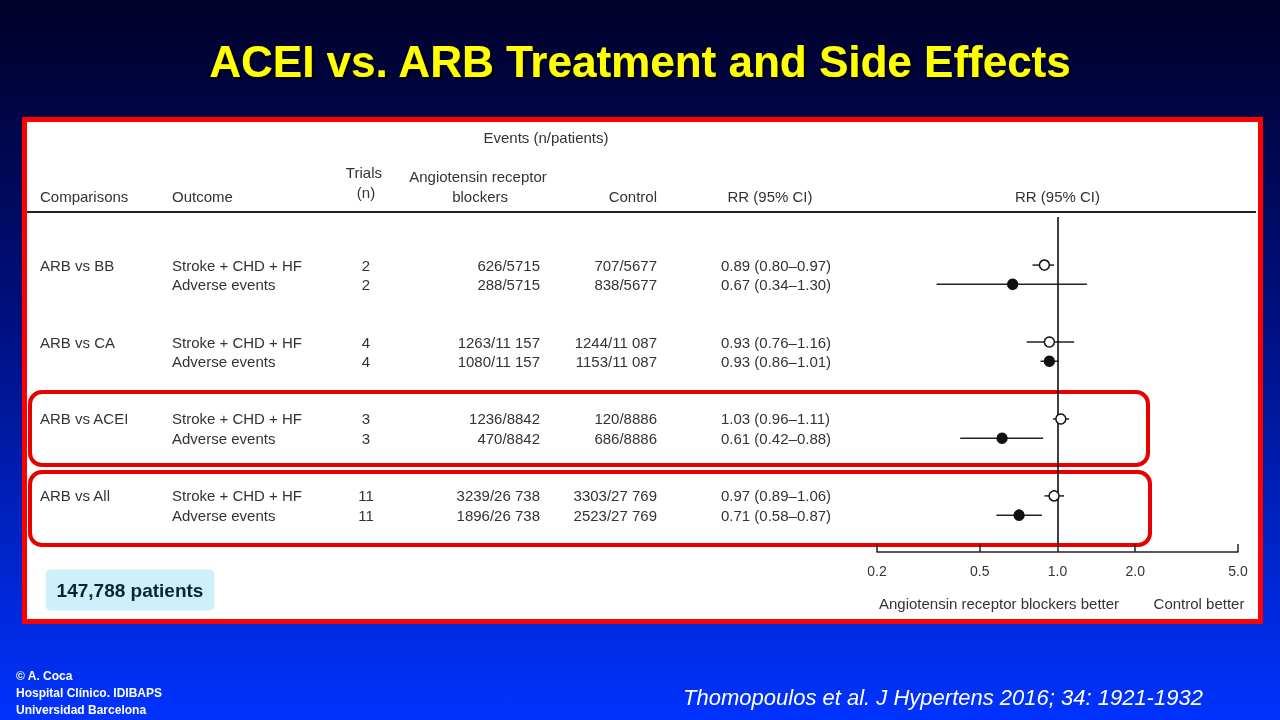 The height and width of the screenshot is (720, 1280). I want to click on text: 686/8886, so click(625, 438).